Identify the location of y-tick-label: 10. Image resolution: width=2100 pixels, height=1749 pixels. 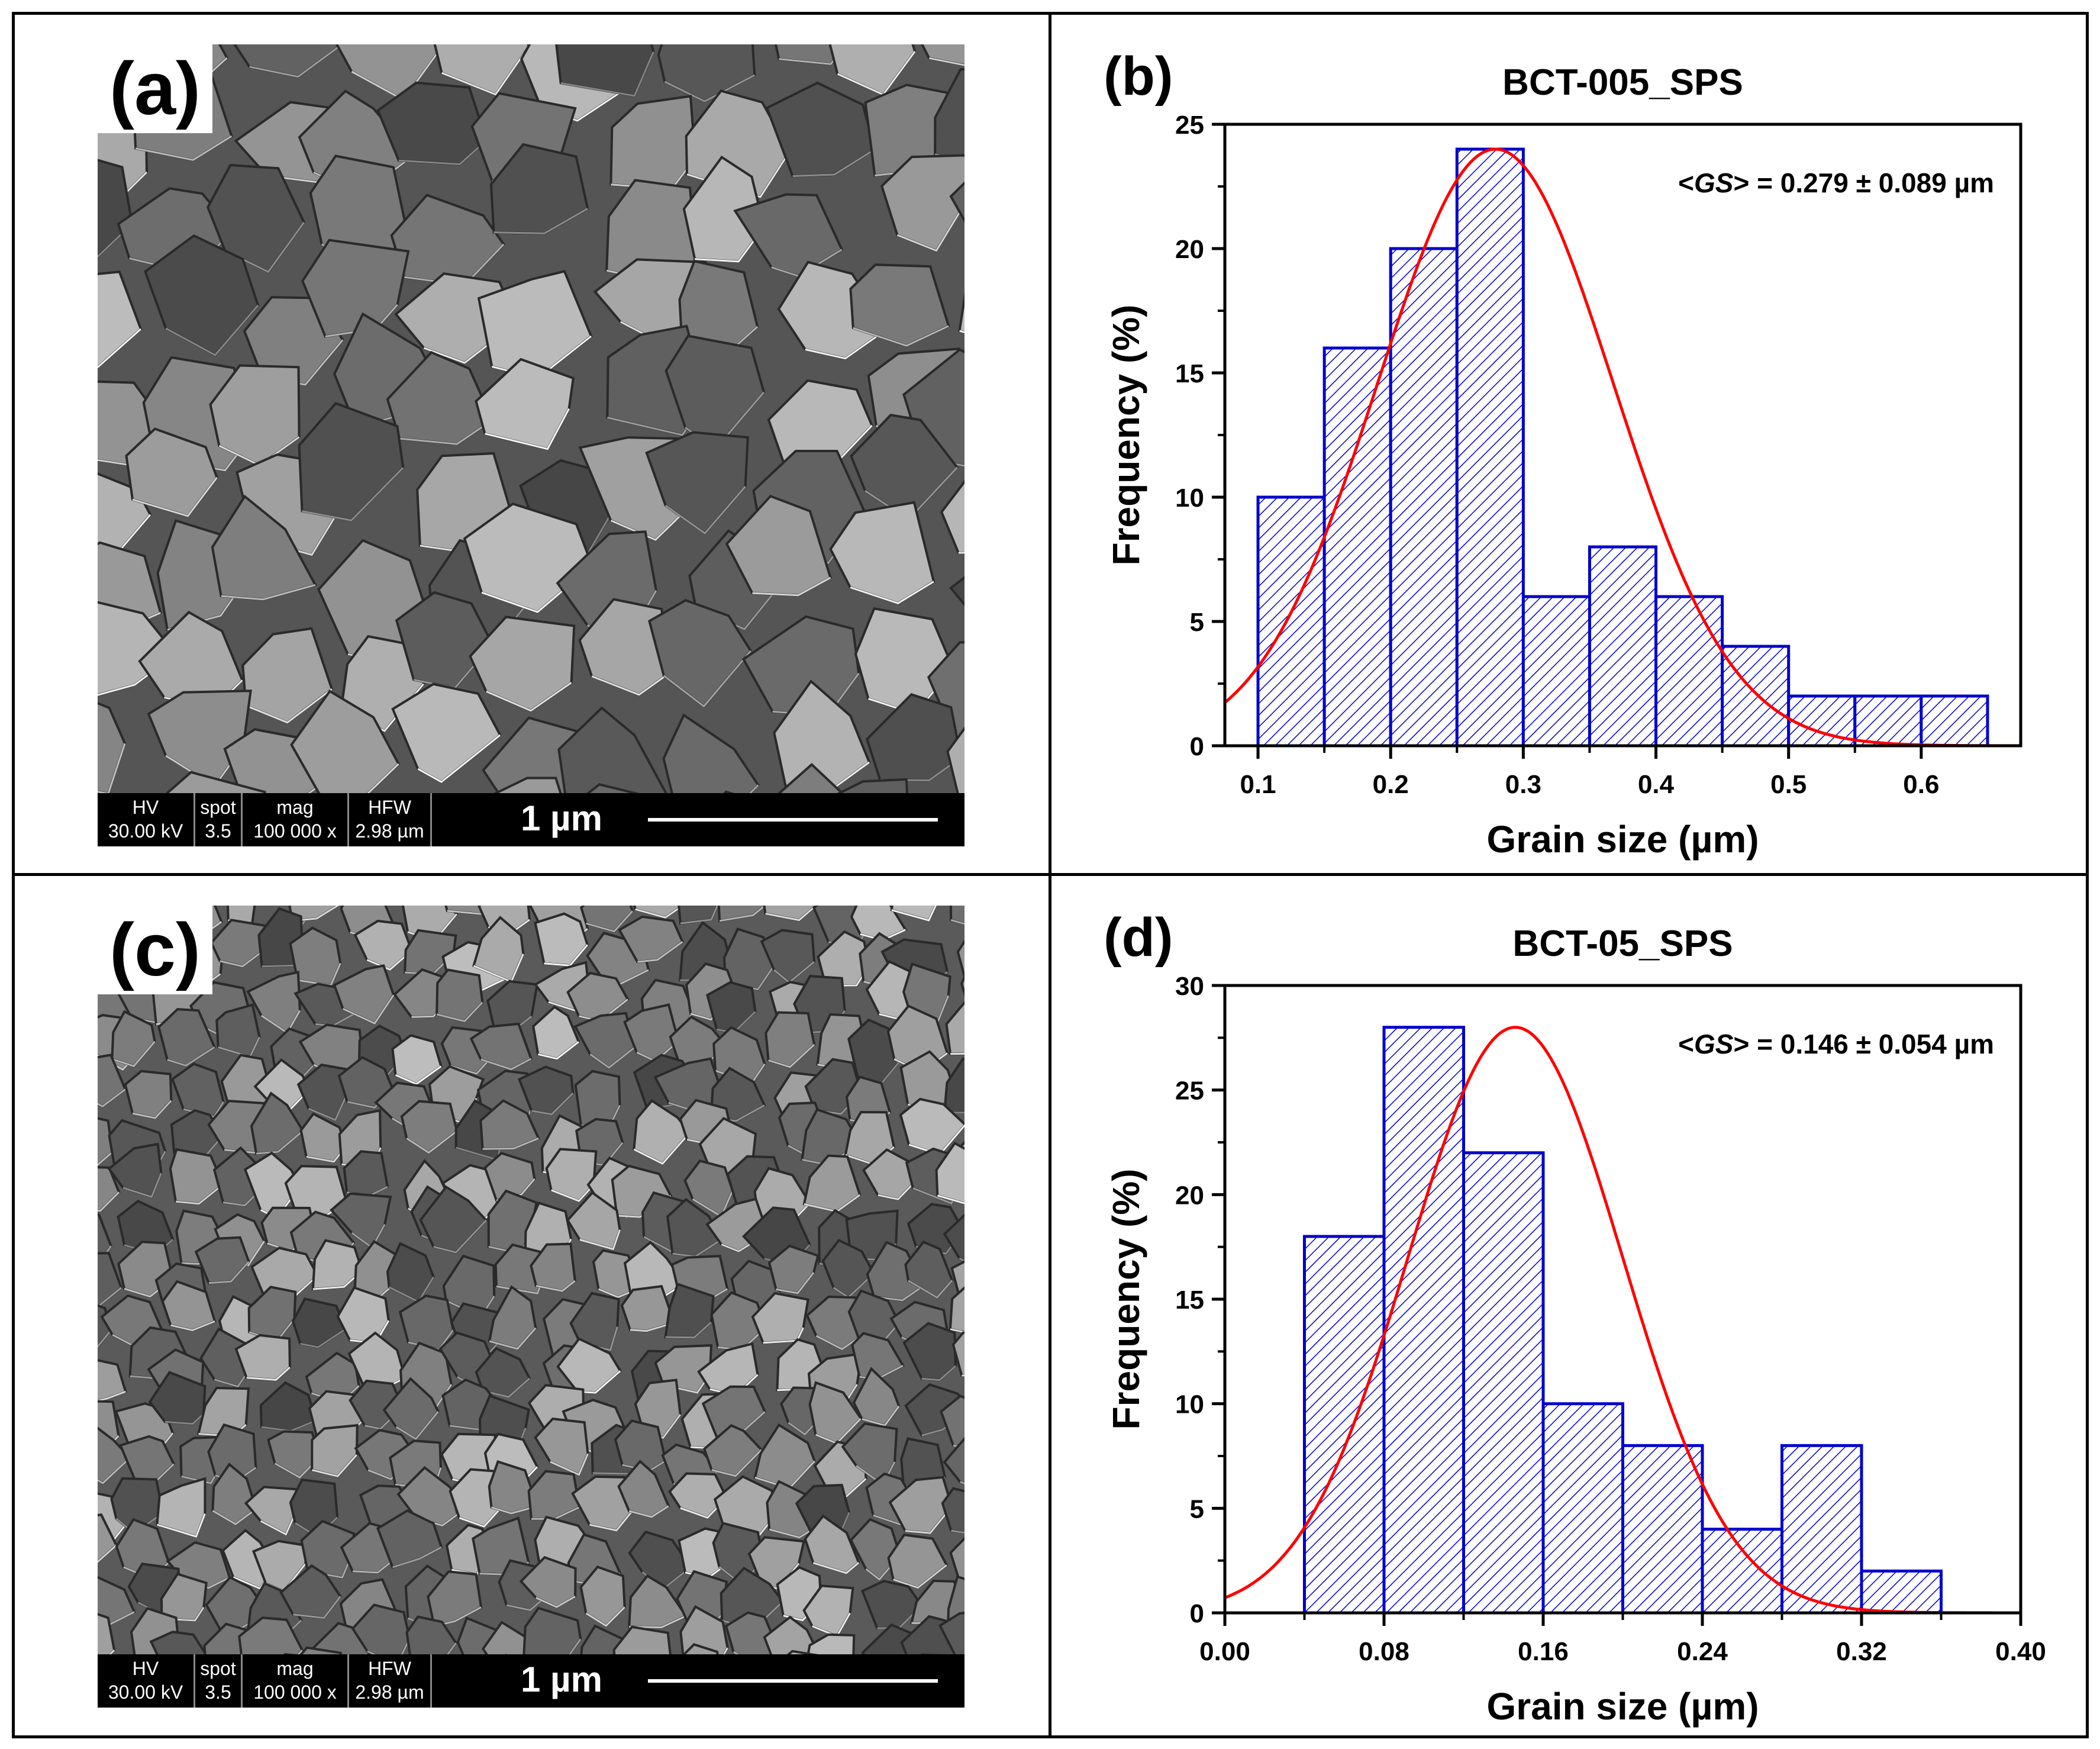
(1189, 498).